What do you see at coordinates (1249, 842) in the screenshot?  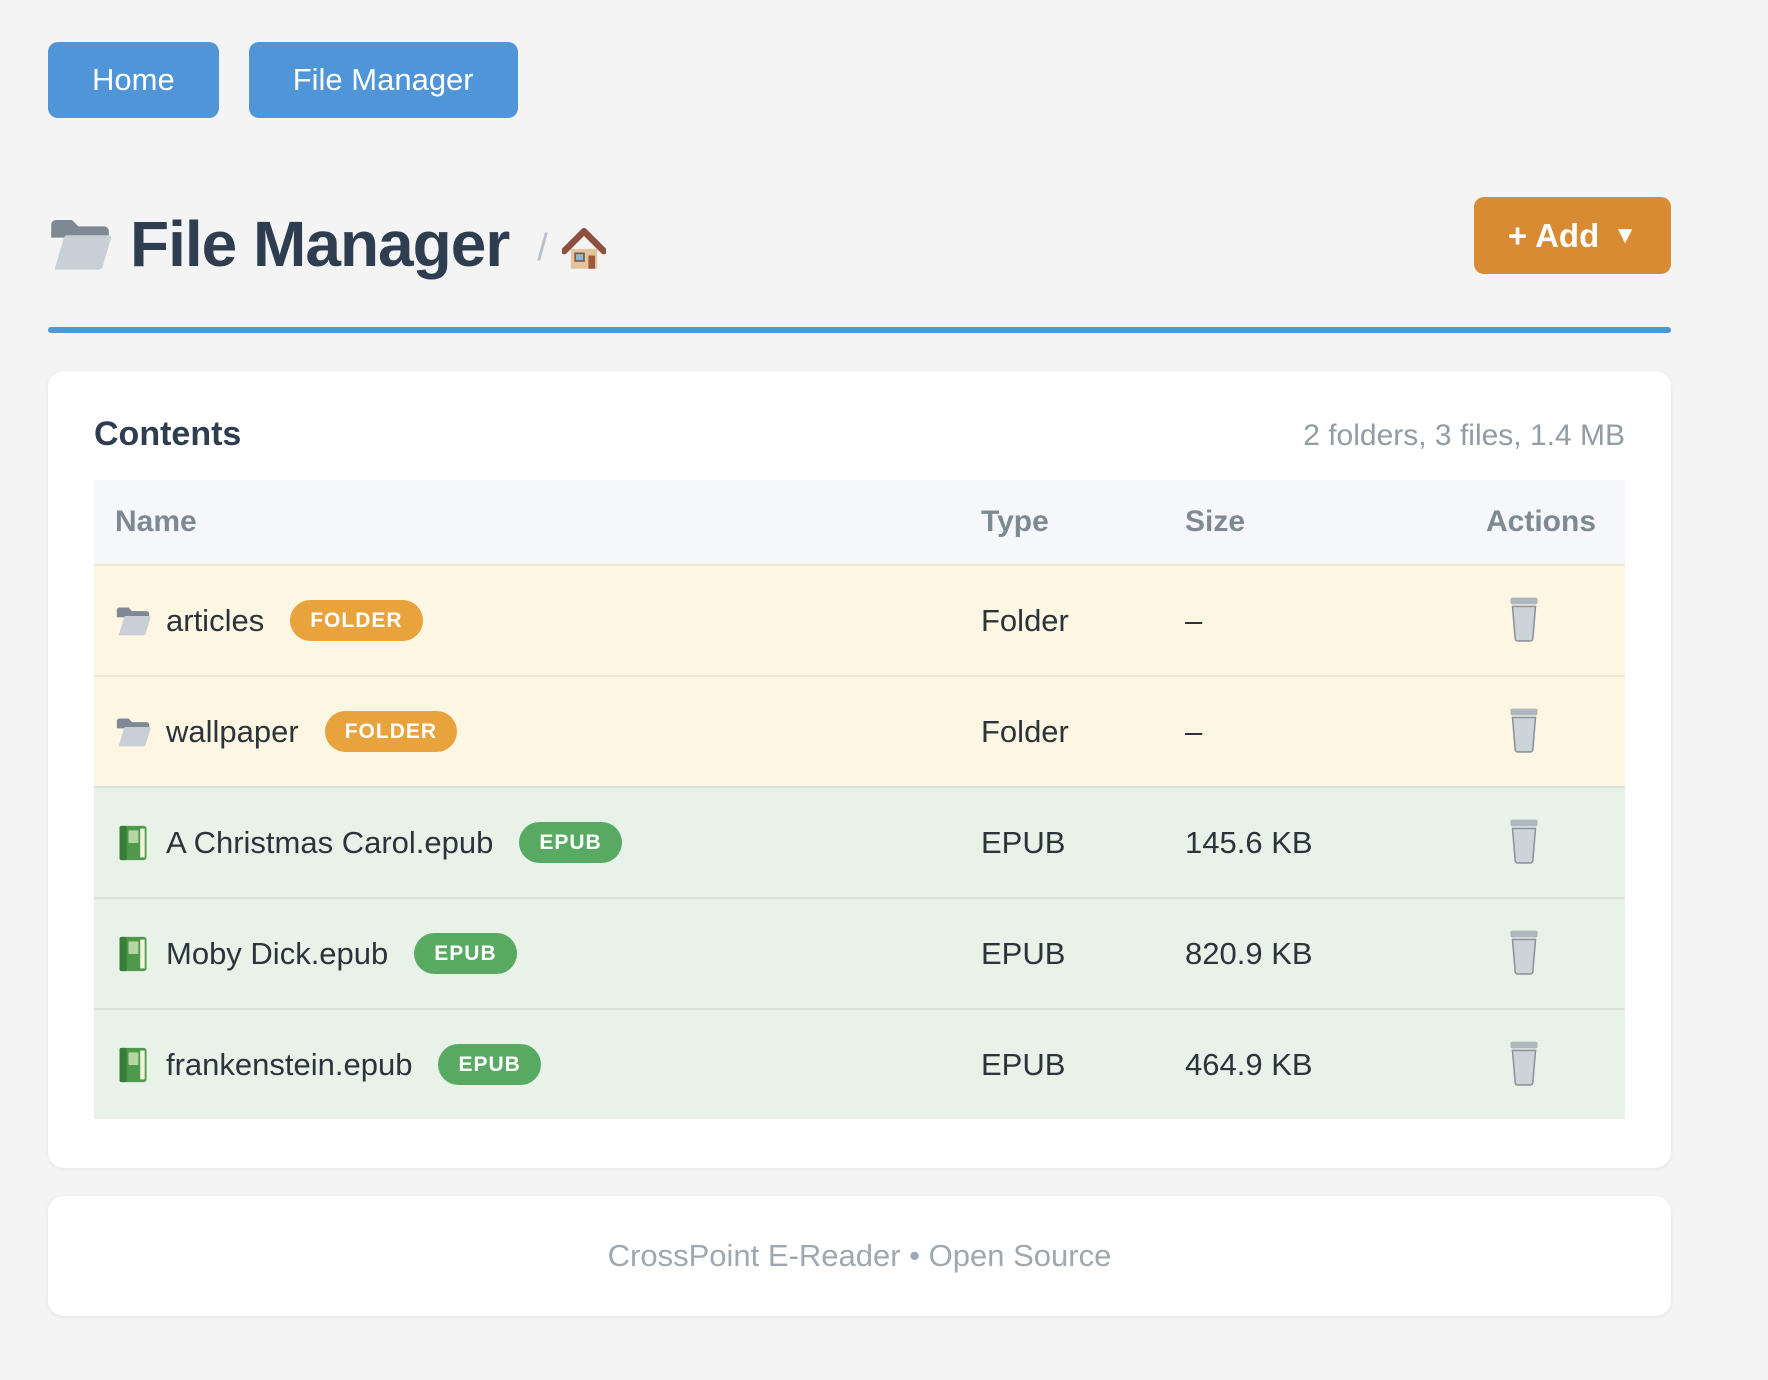 I see `file-size: 145.6 KB` at bounding box center [1249, 842].